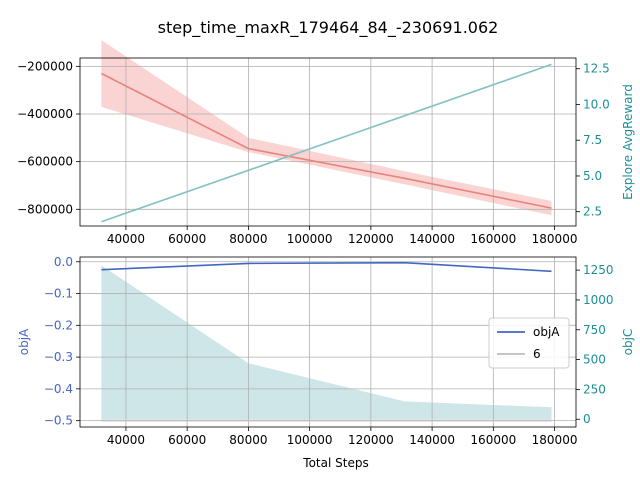  Describe the element at coordinates (45, 209) in the screenshot. I see `y-left-tick-label: −800000` at that location.